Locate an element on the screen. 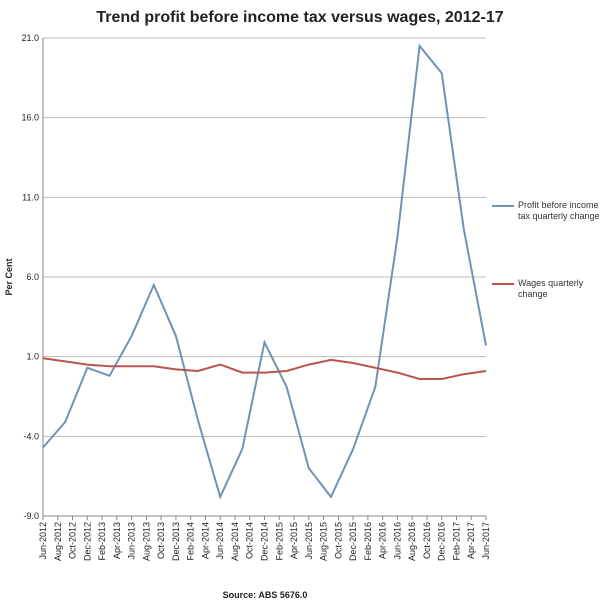 Image resolution: width=600 pixels, height=602 pixels. x-tick-label: Oct-2013 is located at coordinates (161, 540).